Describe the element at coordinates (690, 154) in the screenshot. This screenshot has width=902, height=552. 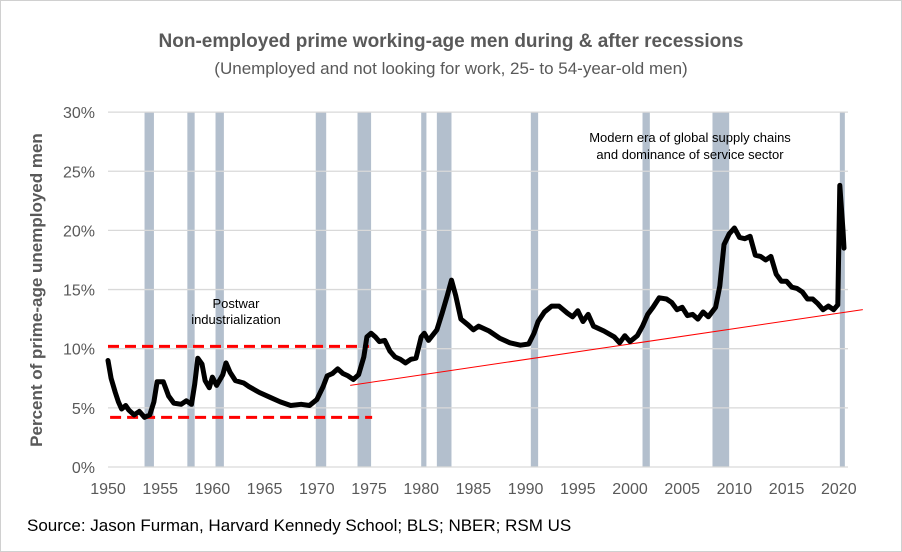
I see `annotation-modern-line2: and dominance of service sector` at that location.